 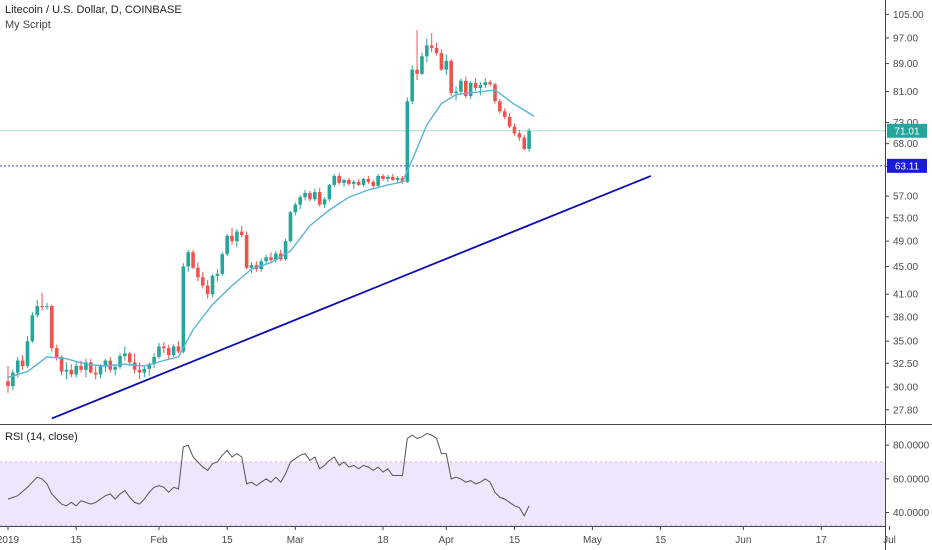 What do you see at coordinates (905, 123) in the screenshot?
I see `price-tick-label: 73.00` at bounding box center [905, 123].